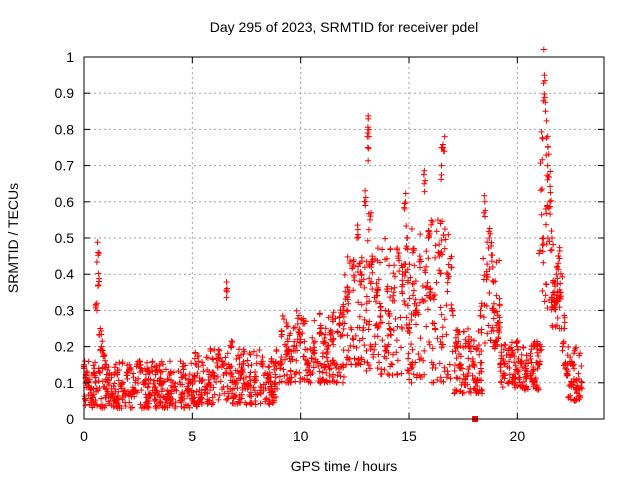 The width and height of the screenshot is (640, 480). I want to click on x-tick-label: 10, so click(301, 436).